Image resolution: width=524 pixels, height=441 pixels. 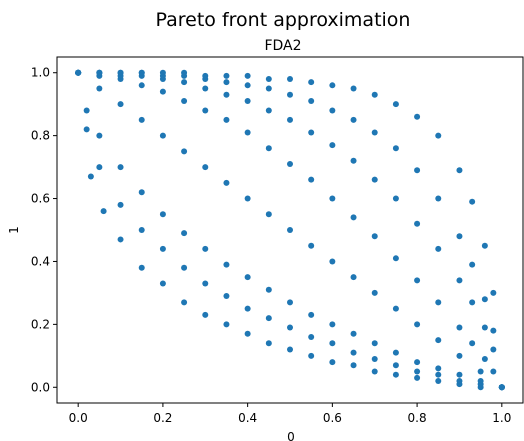 What do you see at coordinates (78, 418) in the screenshot?
I see `x-tick-label: 0.0` at bounding box center [78, 418].